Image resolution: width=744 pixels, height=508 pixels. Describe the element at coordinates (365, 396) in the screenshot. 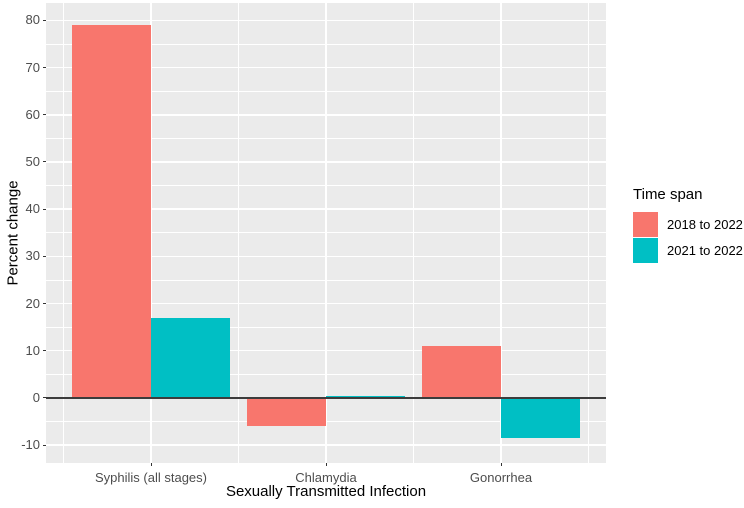

I see `bar-2021-to-2022-Chlamydia` at that location.